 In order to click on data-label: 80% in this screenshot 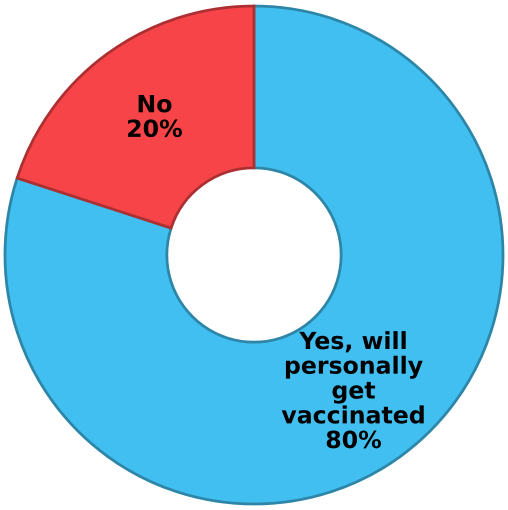, I will do `click(354, 439)`.